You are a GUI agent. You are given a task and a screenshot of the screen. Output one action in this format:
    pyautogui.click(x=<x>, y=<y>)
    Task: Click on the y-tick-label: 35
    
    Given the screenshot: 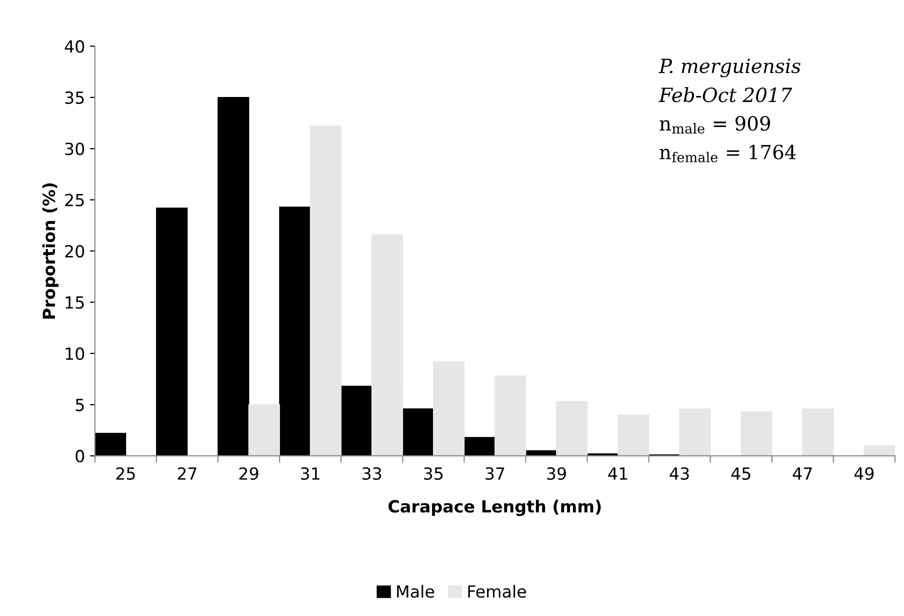 What is the action you would take?
    pyautogui.click(x=74, y=97)
    